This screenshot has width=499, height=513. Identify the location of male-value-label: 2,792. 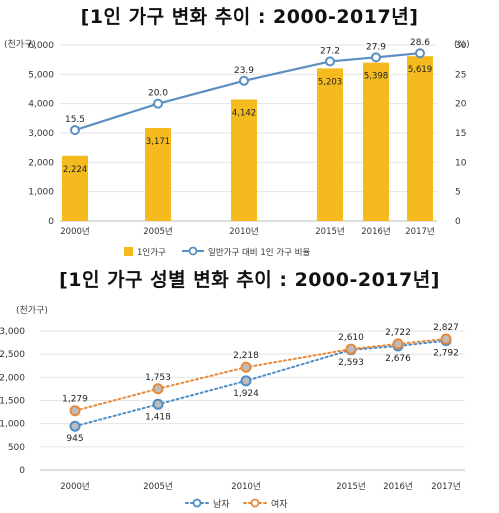
(446, 354).